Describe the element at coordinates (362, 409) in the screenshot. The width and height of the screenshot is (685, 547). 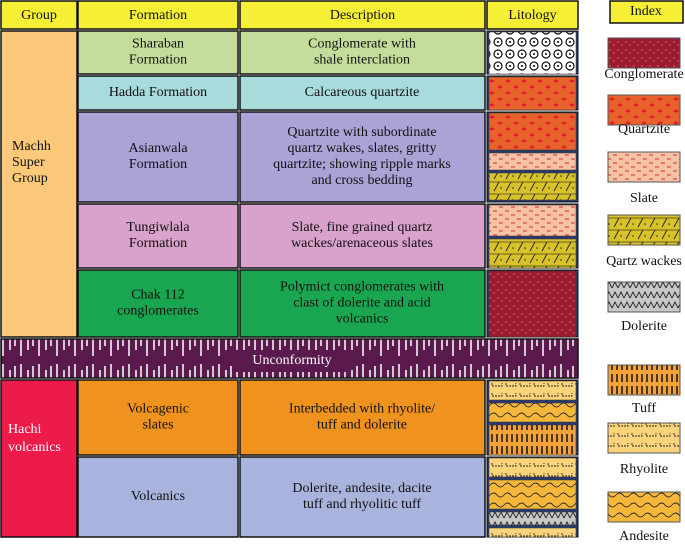
I see `cell-text: Interbedded with rhyolite/` at that location.